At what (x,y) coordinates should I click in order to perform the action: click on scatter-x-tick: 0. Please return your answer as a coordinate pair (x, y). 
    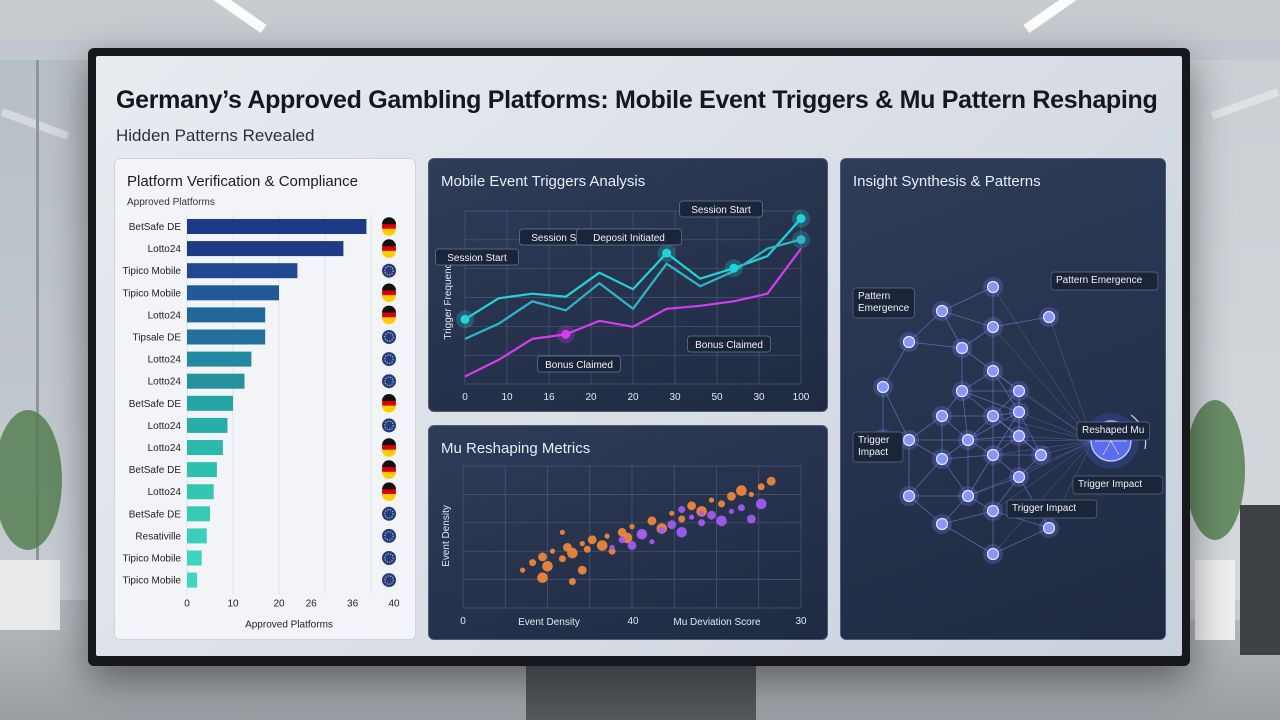
    Looking at the image, I should click on (463, 621).